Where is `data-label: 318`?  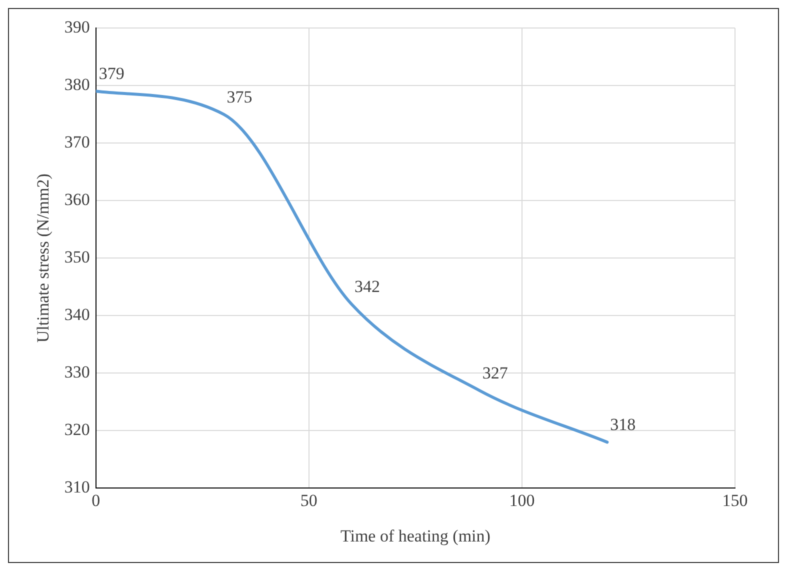 data-label: 318 is located at coordinates (623, 424).